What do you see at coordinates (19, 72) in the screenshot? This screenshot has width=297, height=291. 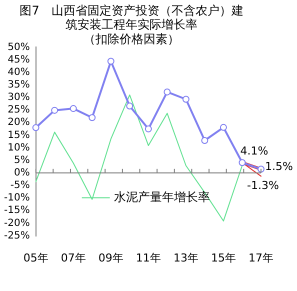 I see `y-tick-label: 40%` at bounding box center [19, 72].